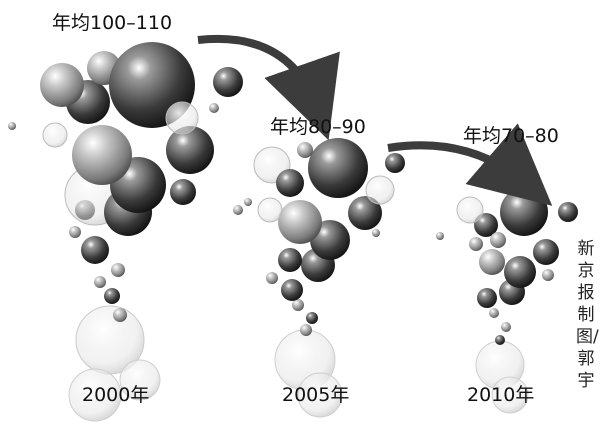 This screenshot has height=427, width=600. Describe the element at coordinates (316, 395) in the screenshot. I see `year-label-2005: 2005年` at that location.